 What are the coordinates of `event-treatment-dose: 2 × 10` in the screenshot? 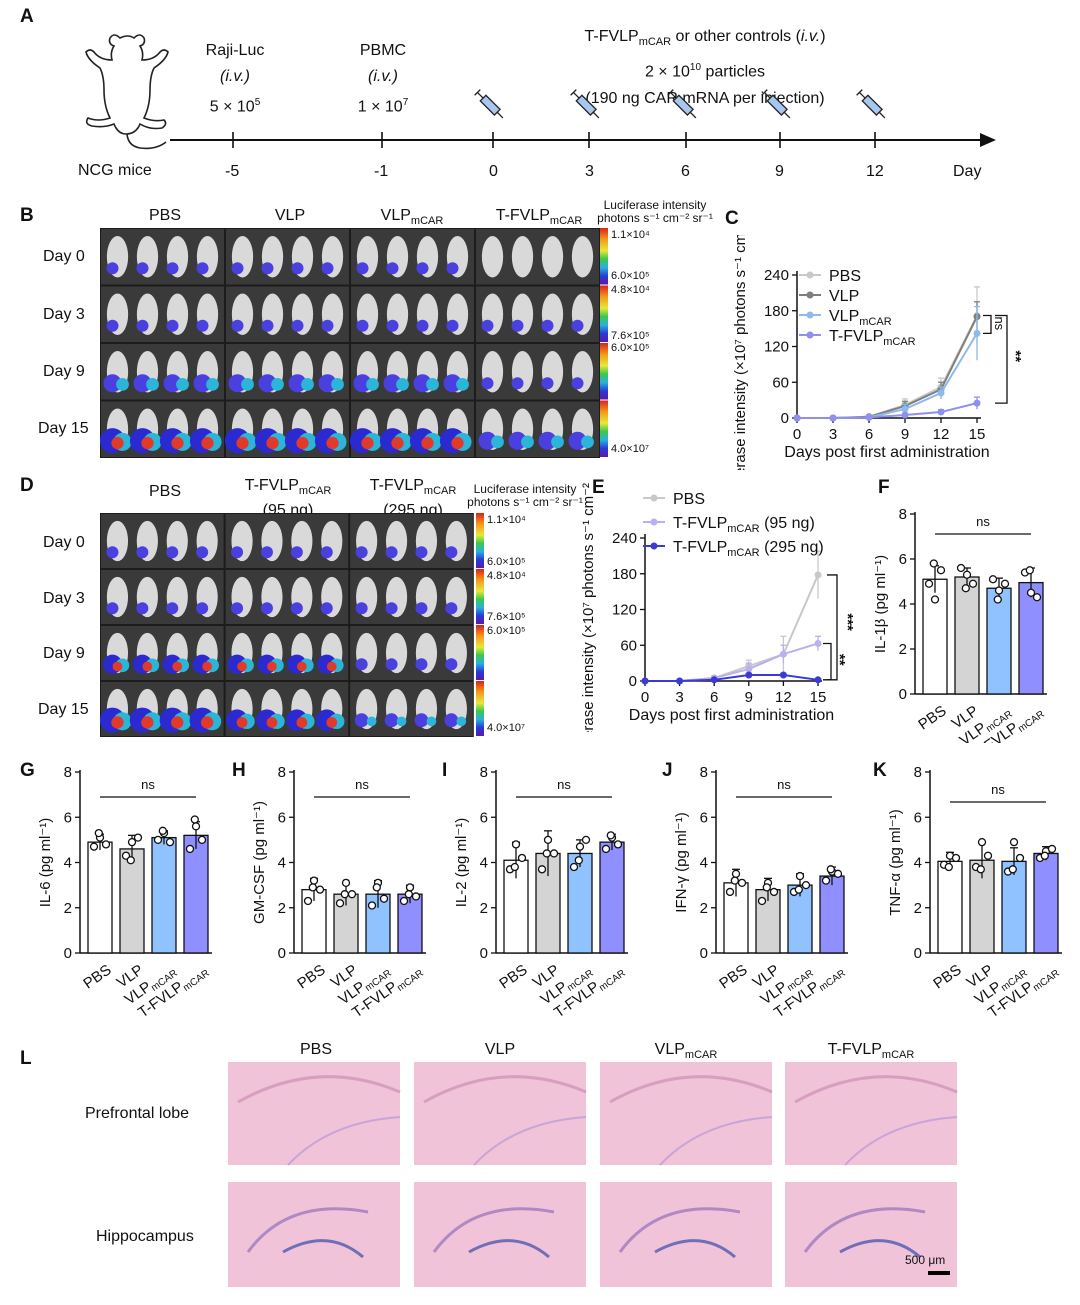 It's located at (667, 72).